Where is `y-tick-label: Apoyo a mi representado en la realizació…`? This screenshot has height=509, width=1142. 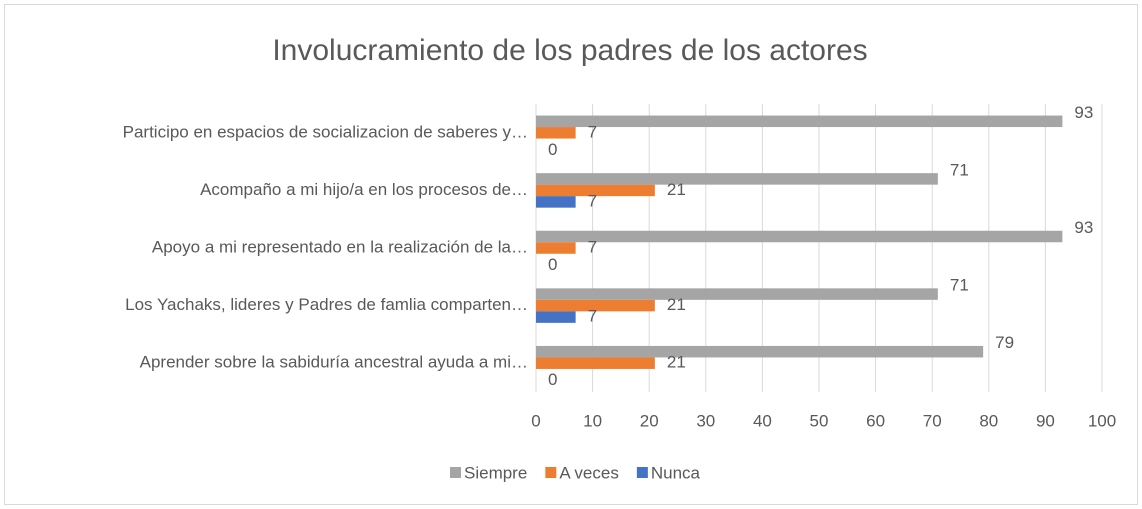
y-tick-label: Apoyo a mi representado en la realizació… is located at coordinates (340, 246).